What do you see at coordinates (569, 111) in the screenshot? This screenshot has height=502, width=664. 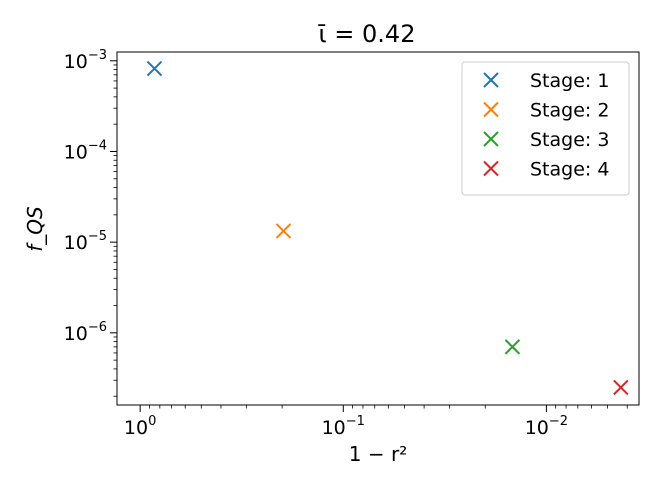 I see `legend-label: Stage: 2` at bounding box center [569, 111].